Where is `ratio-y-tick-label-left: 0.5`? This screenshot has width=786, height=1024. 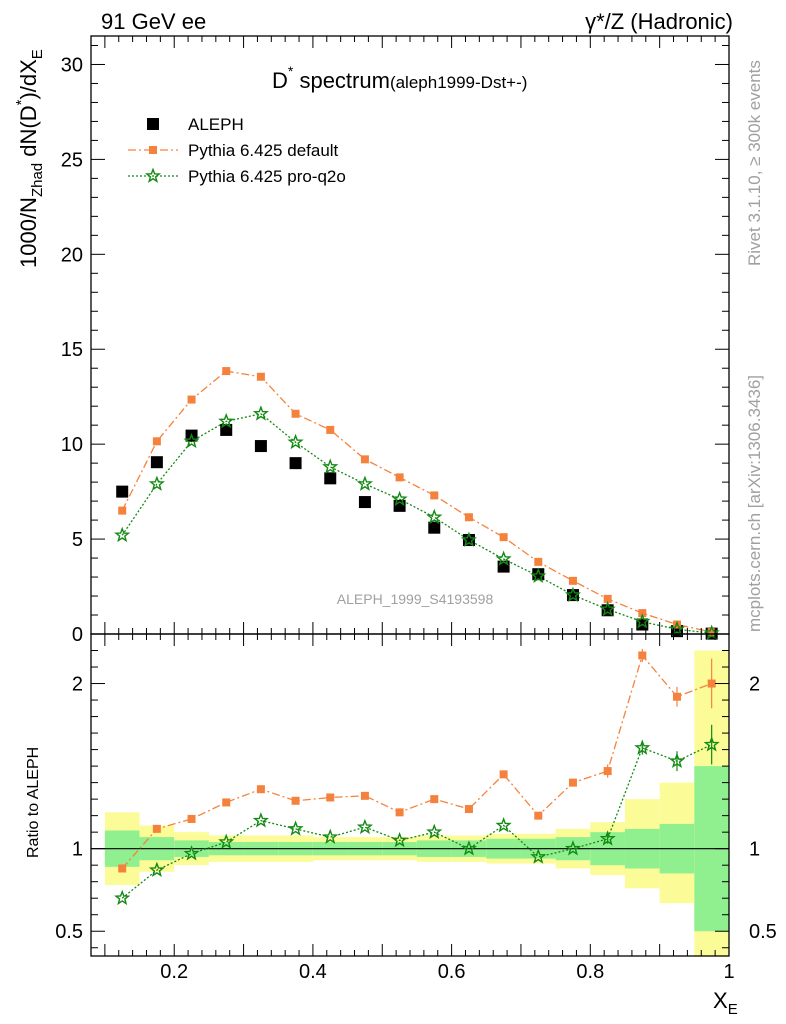
ratio-y-tick-label-left: 0.5 is located at coordinates (69, 932).